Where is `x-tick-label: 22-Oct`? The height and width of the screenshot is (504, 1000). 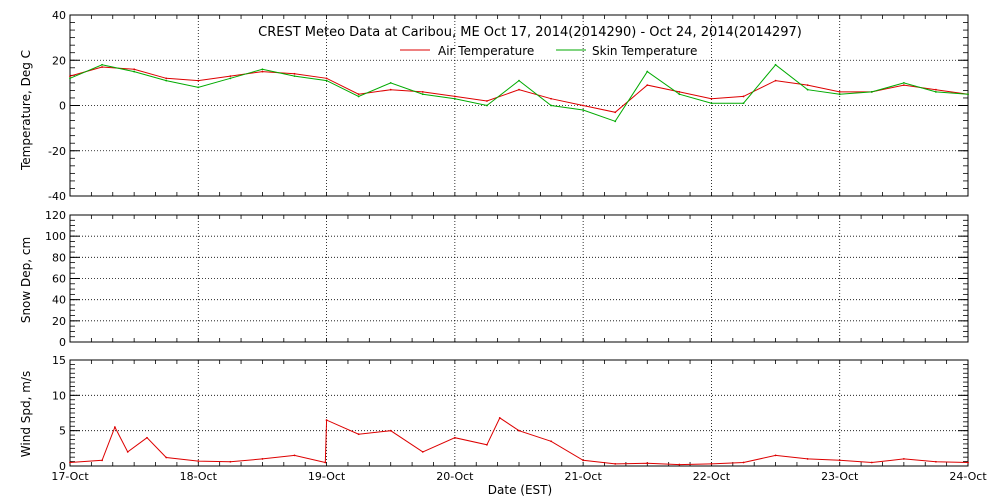
x-tick-label: 22-Oct is located at coordinates (712, 476).